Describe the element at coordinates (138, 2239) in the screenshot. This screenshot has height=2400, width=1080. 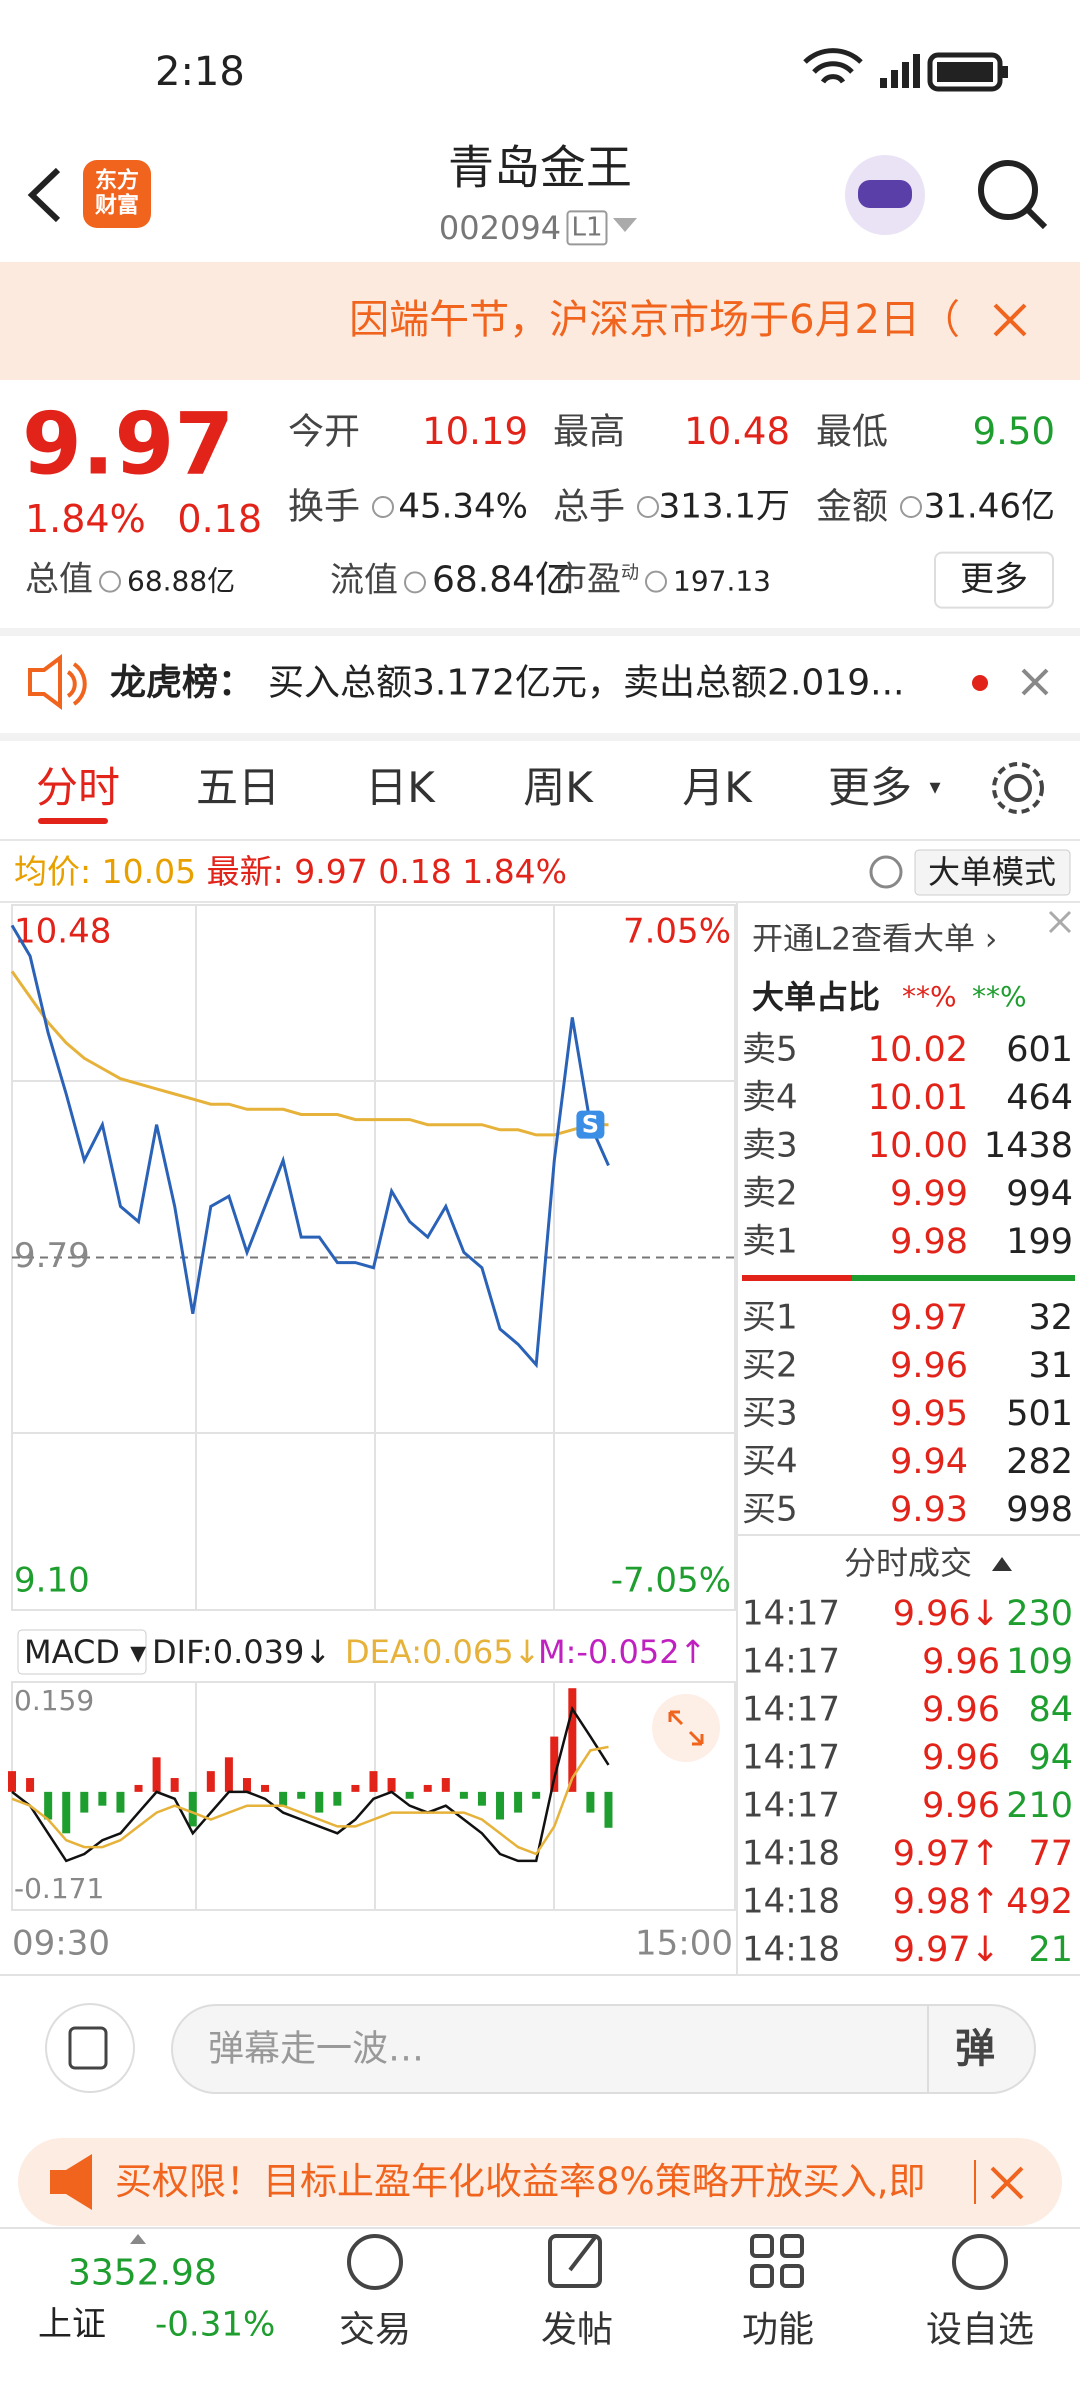
I see `index-toggle` at that location.